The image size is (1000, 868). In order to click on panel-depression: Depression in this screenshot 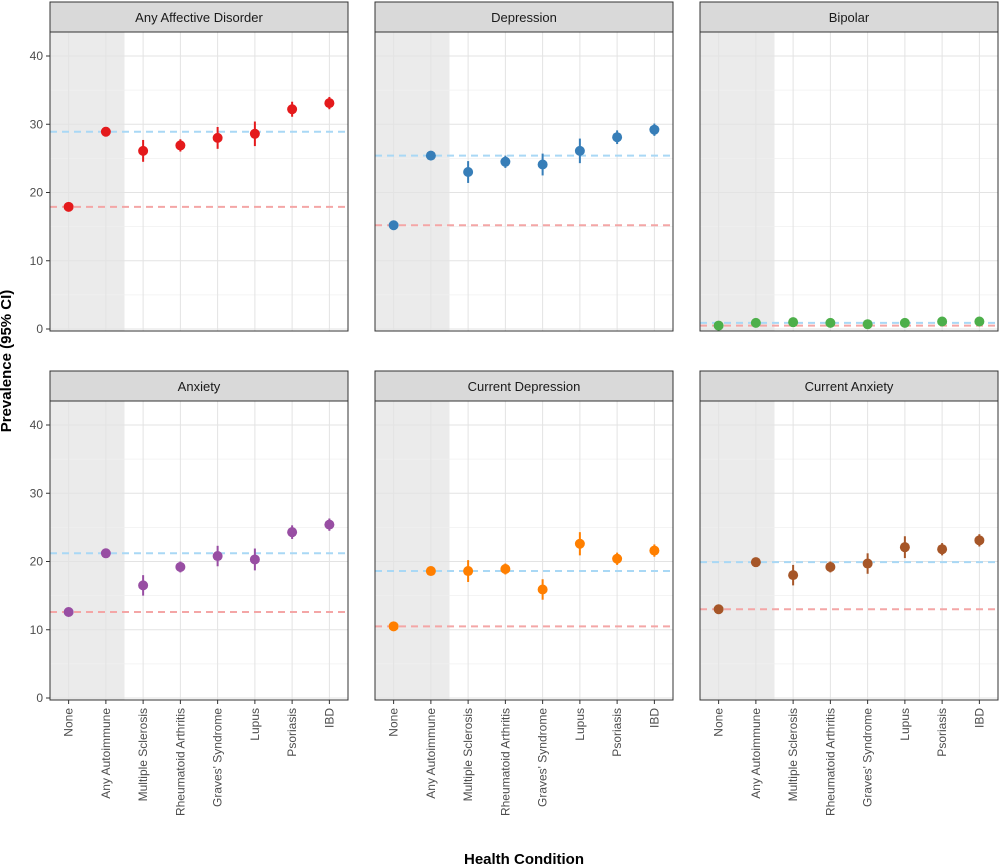, I will do `click(524, 166)`.